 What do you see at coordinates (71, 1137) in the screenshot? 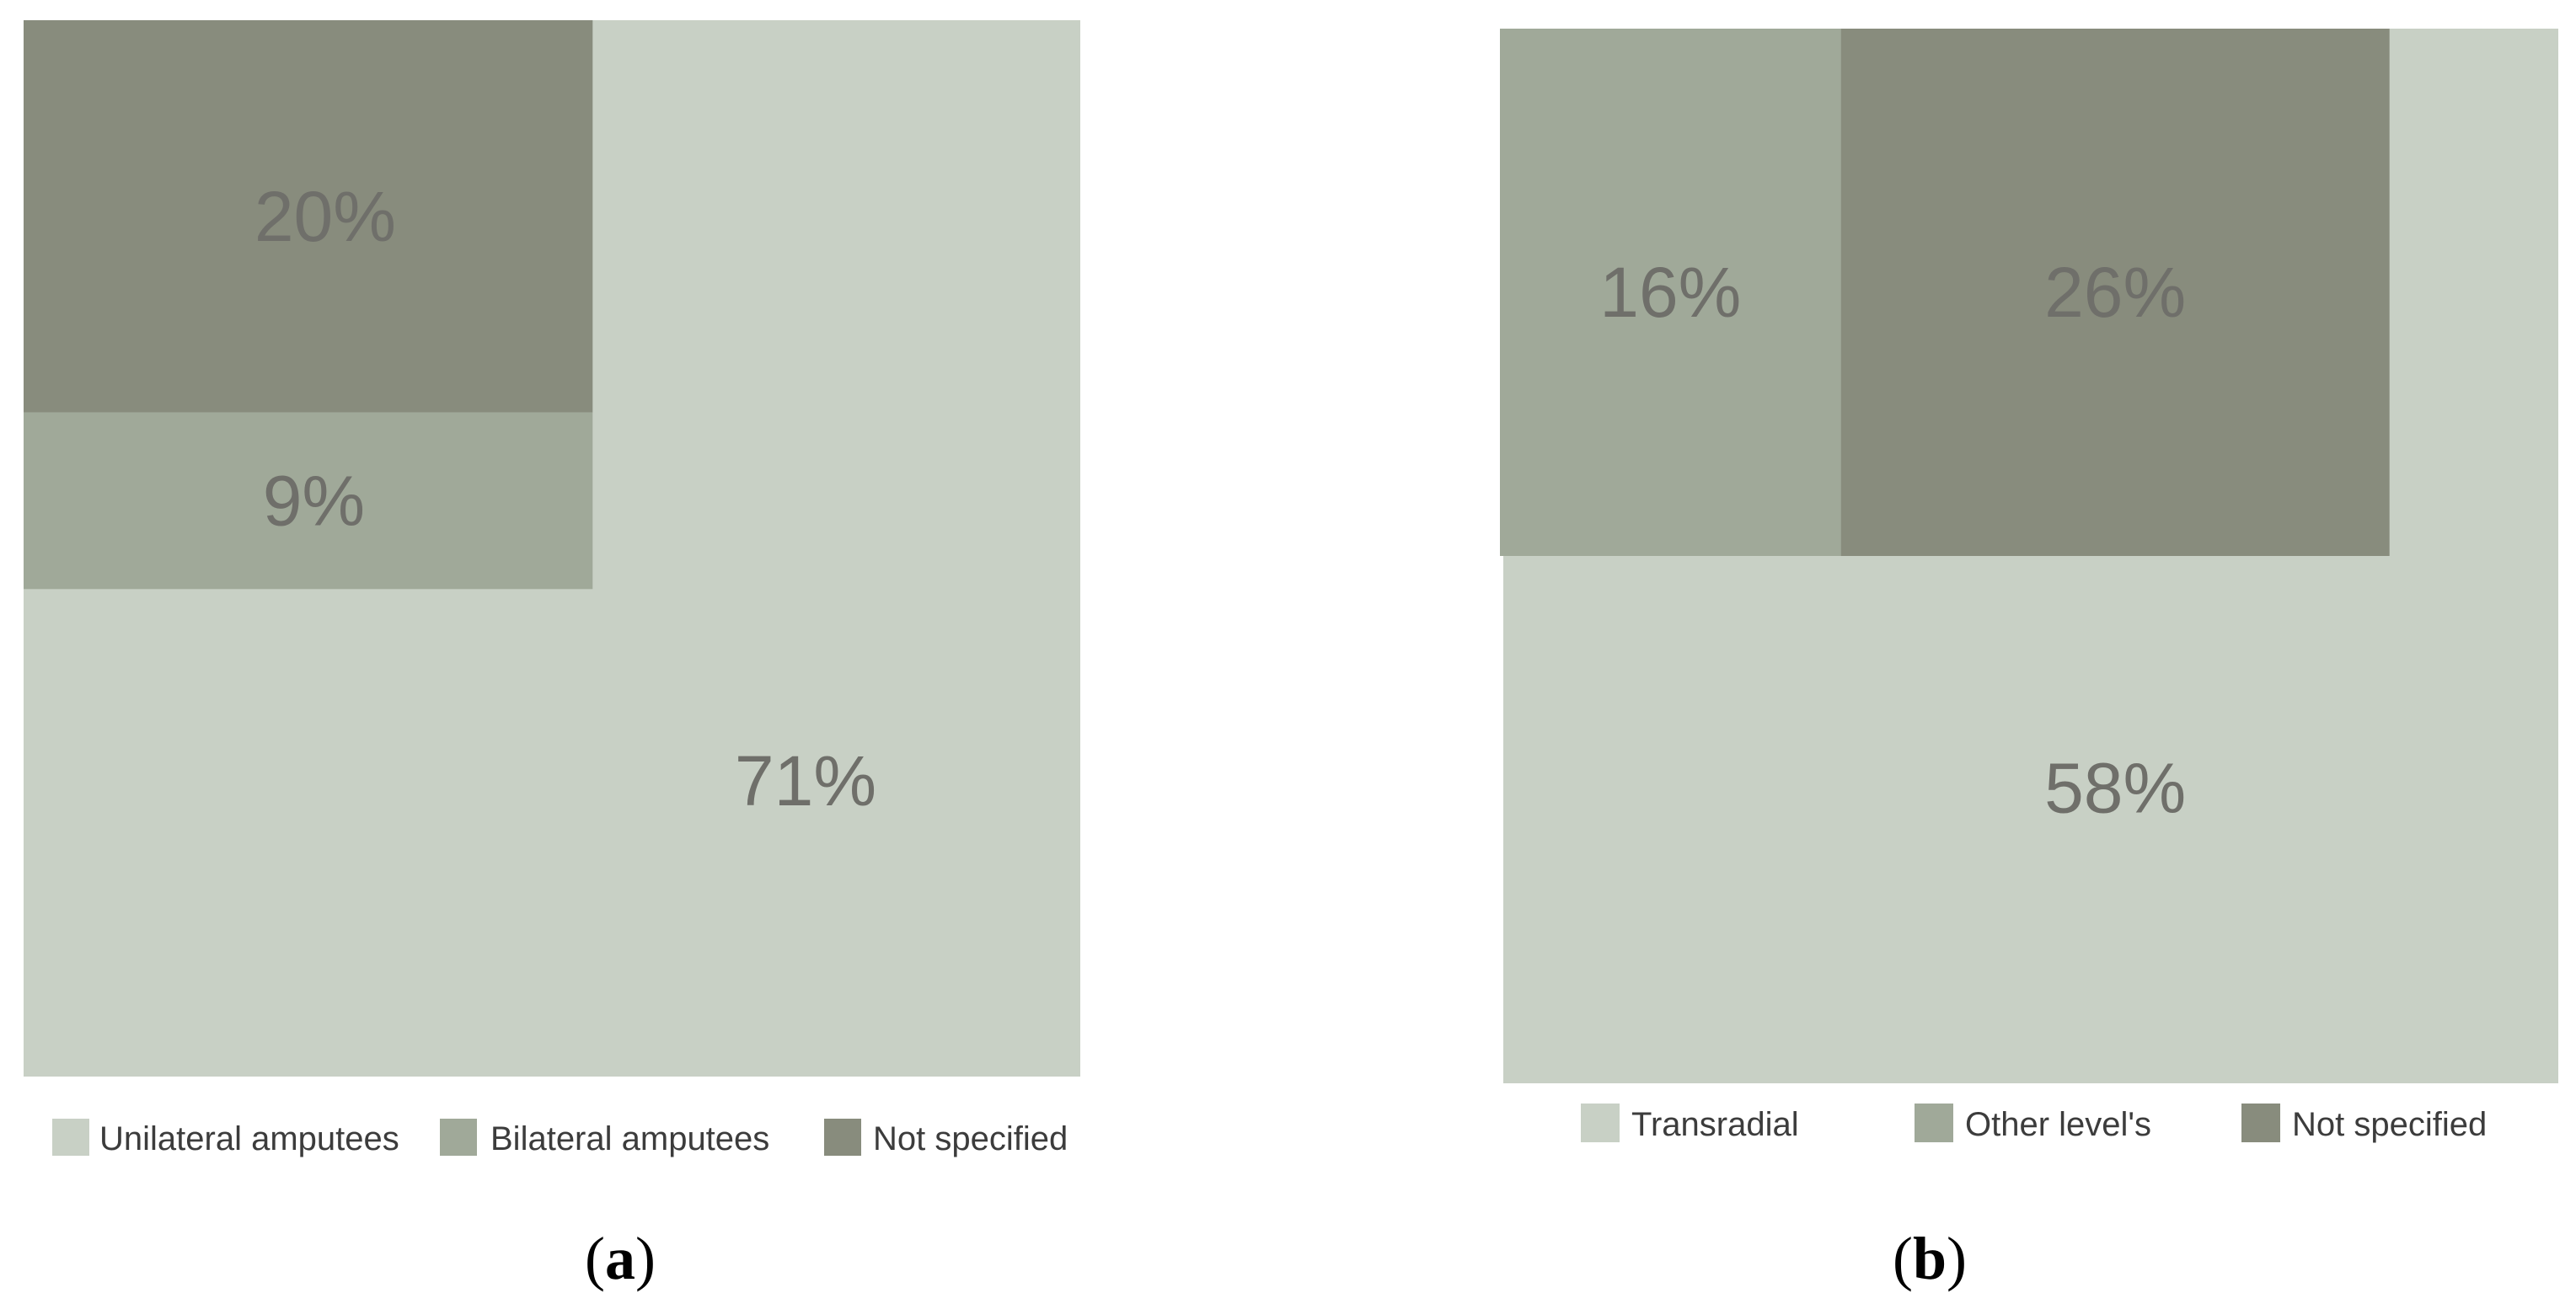
I see `legend-swatch-unilateral-amputees` at bounding box center [71, 1137].